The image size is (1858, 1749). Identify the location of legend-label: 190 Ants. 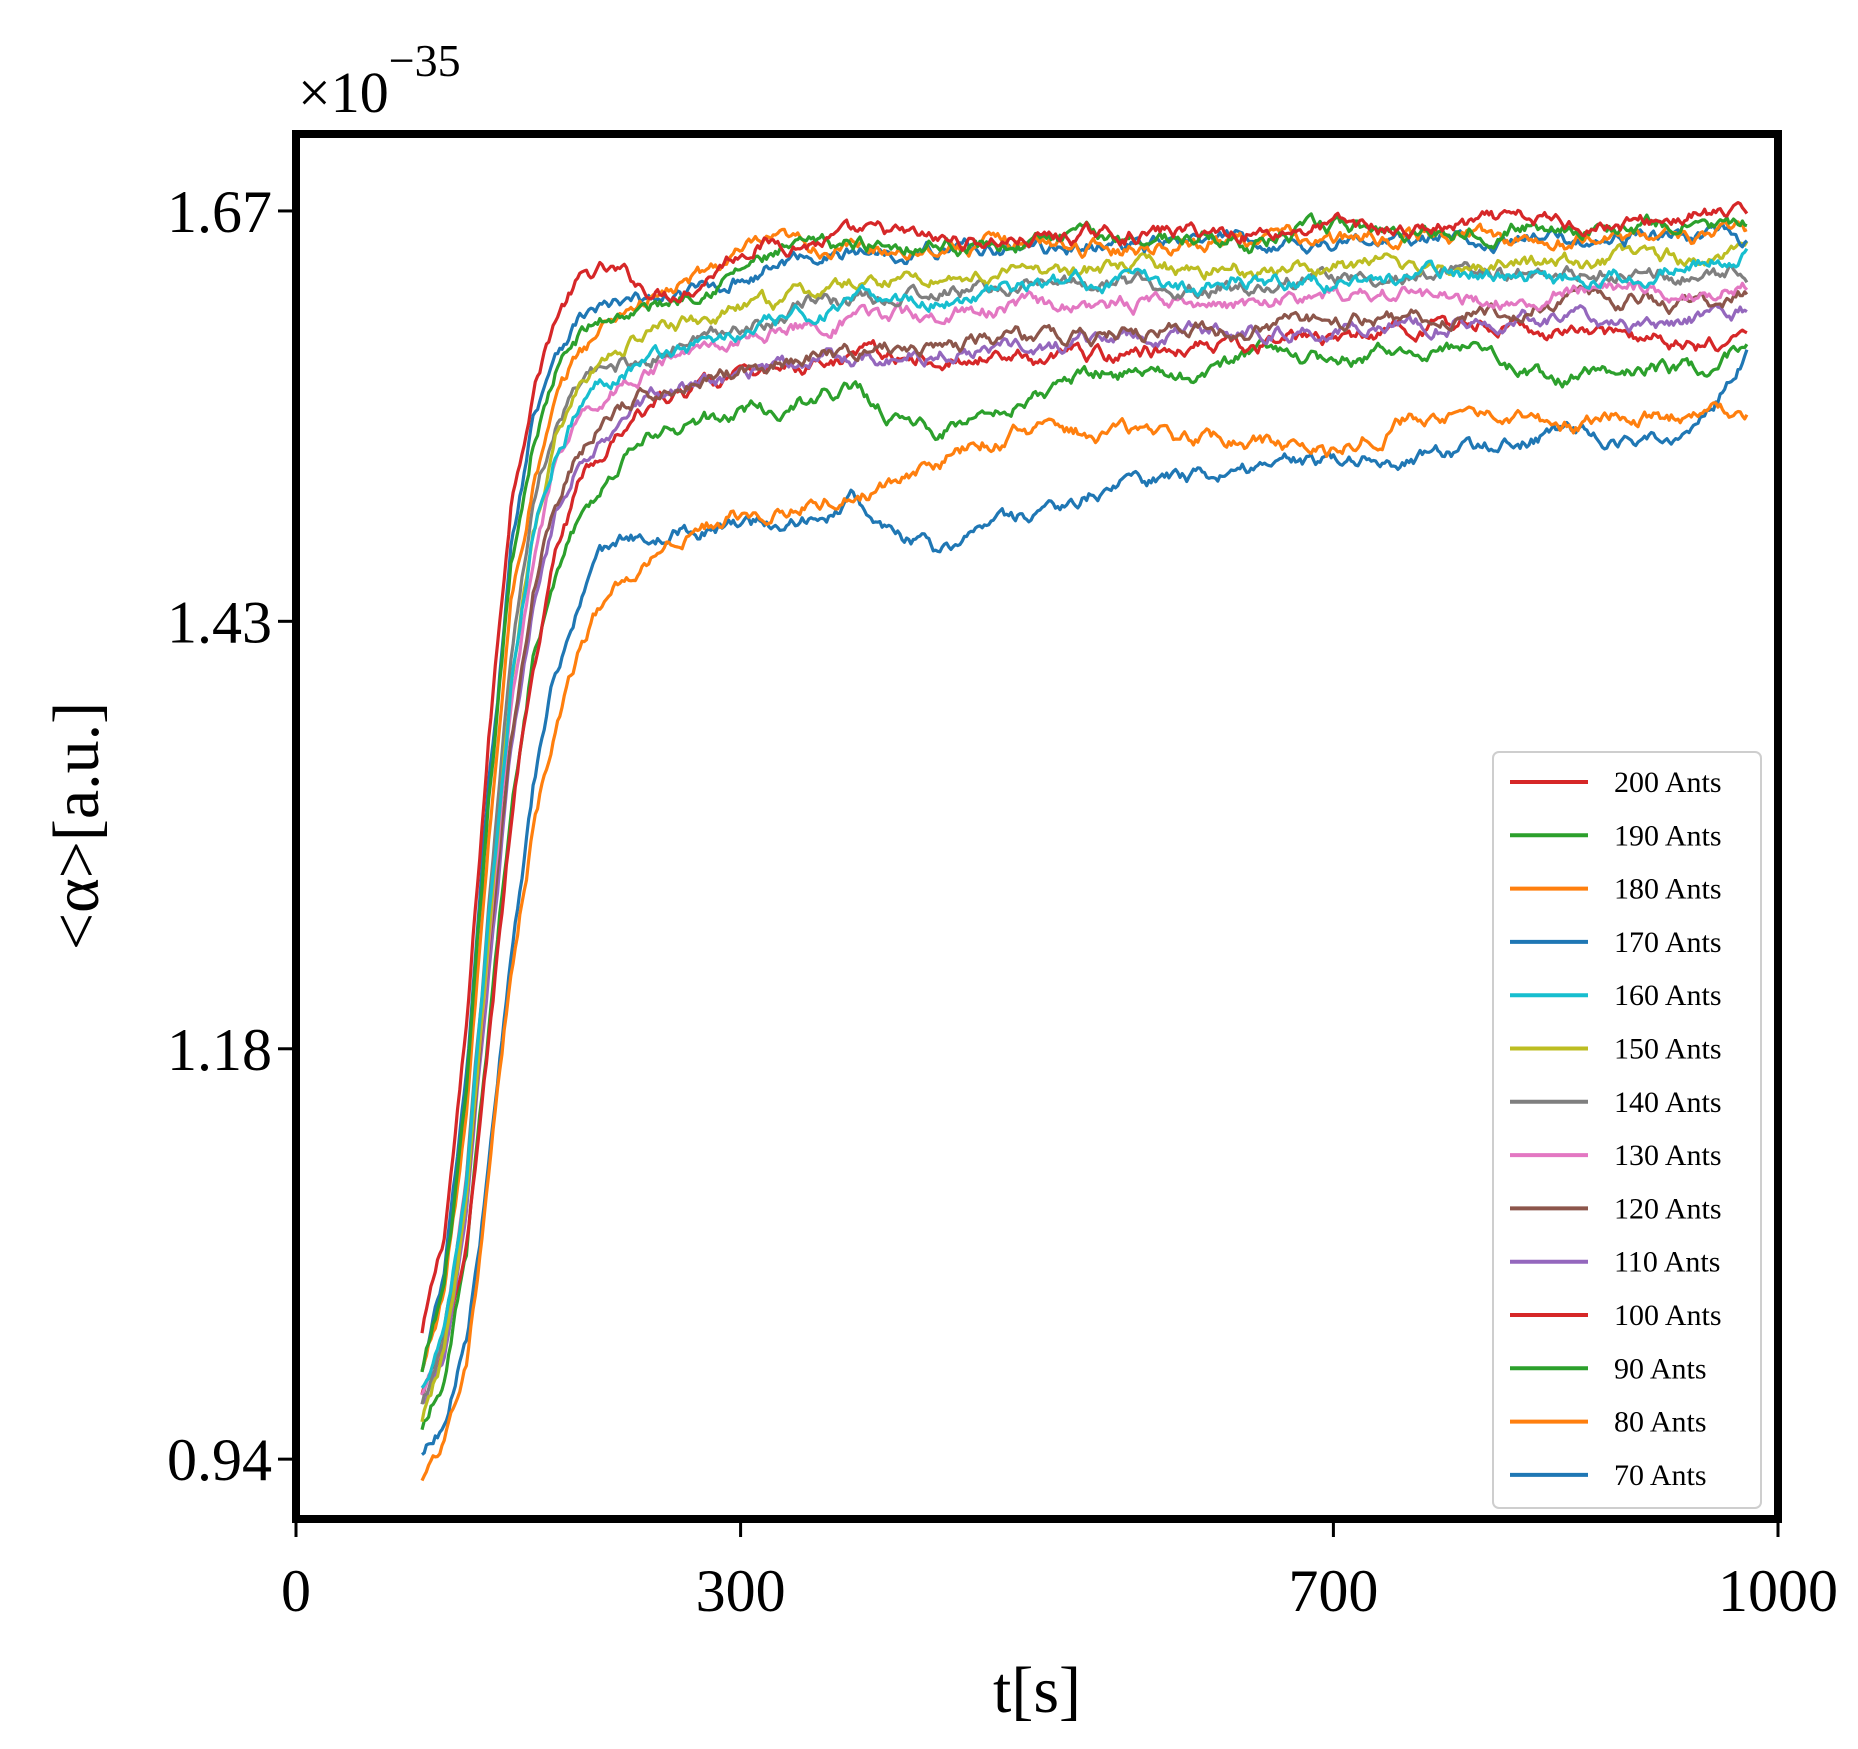
(1668, 835).